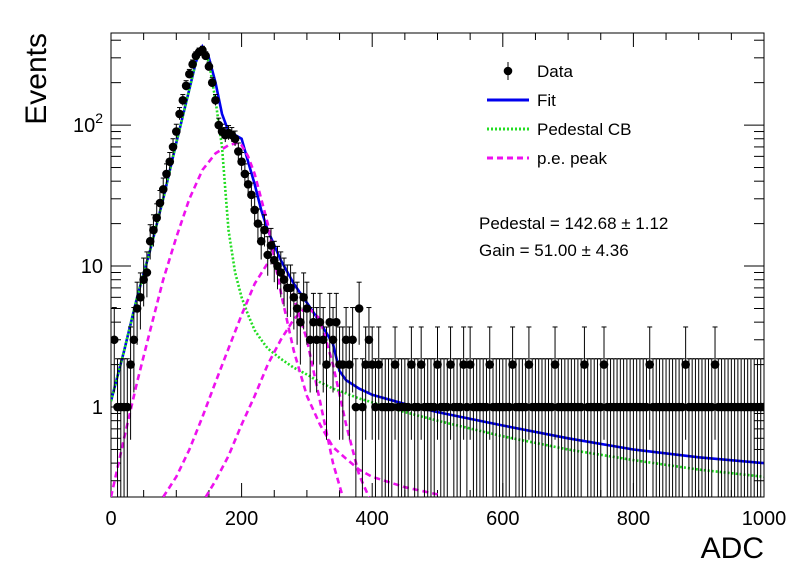 The height and width of the screenshot is (572, 796). What do you see at coordinates (555, 71) in the screenshot?
I see `legend-label: Data` at bounding box center [555, 71].